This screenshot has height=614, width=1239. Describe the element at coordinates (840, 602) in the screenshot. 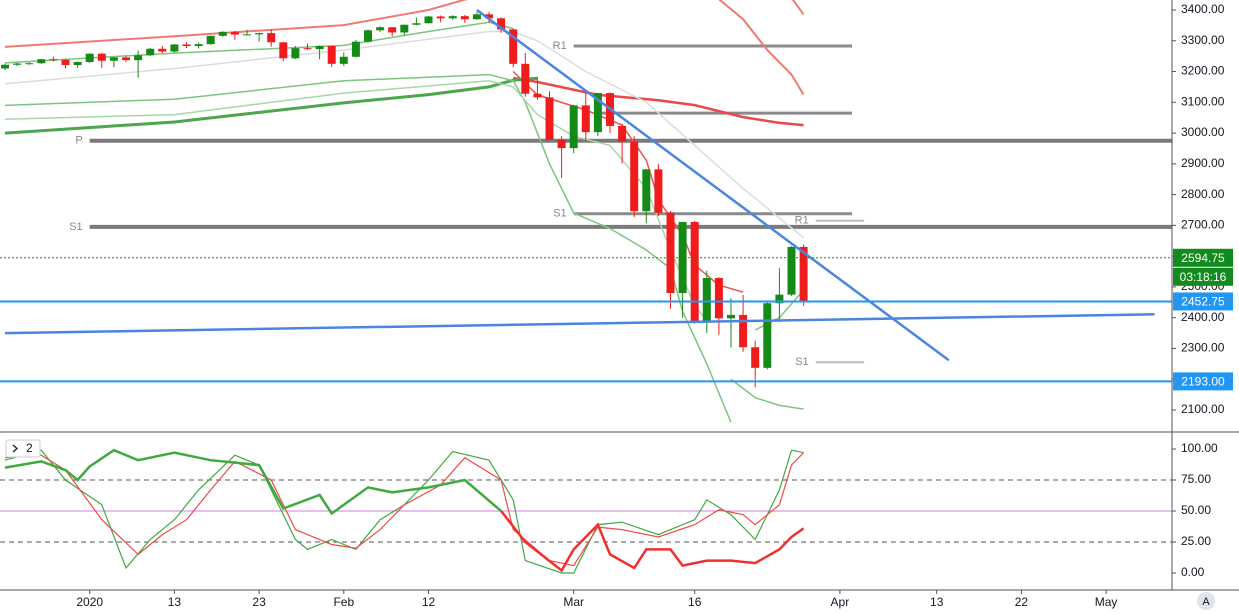

I see `x-tick-label: Apr` at that location.